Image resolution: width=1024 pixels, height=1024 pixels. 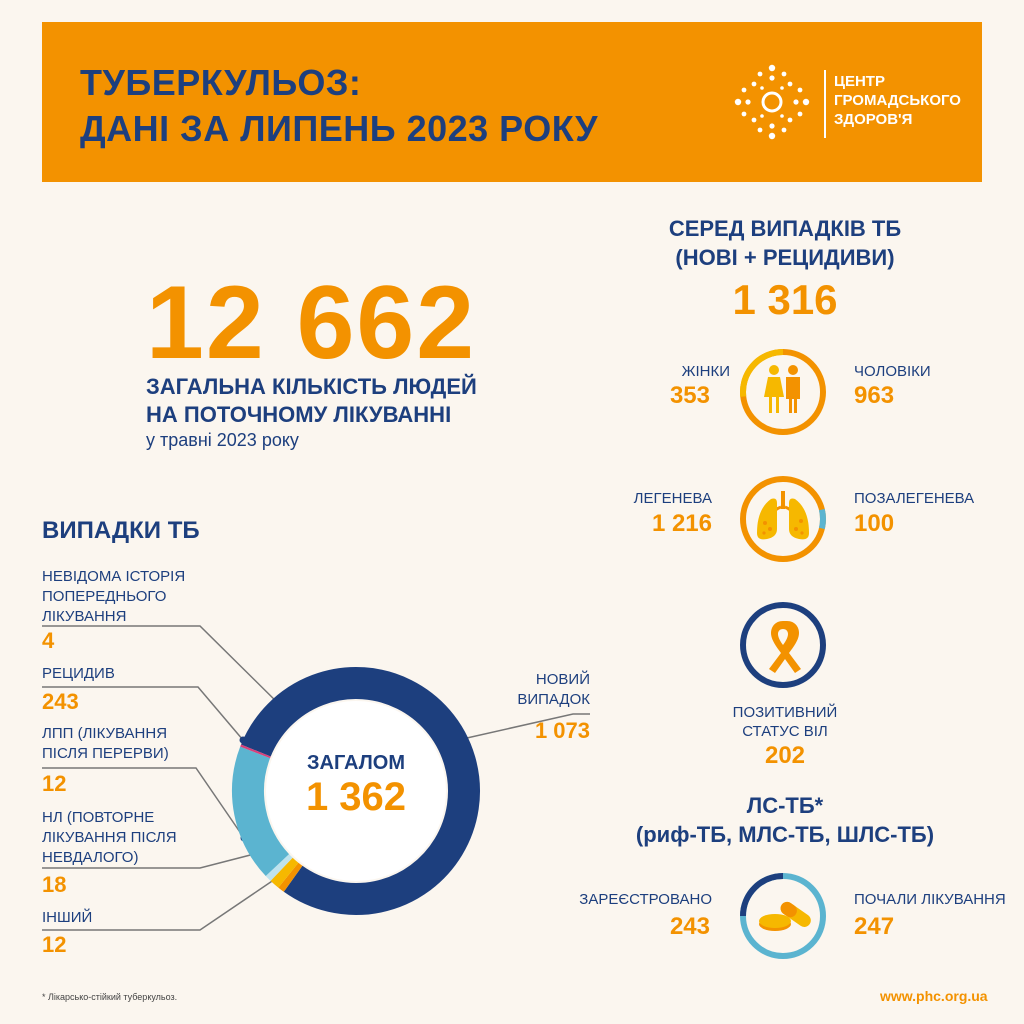 What do you see at coordinates (897, 100) in the screenshot?
I see `logo-text-line2: ГРОМАДСЬКОГО` at bounding box center [897, 100].